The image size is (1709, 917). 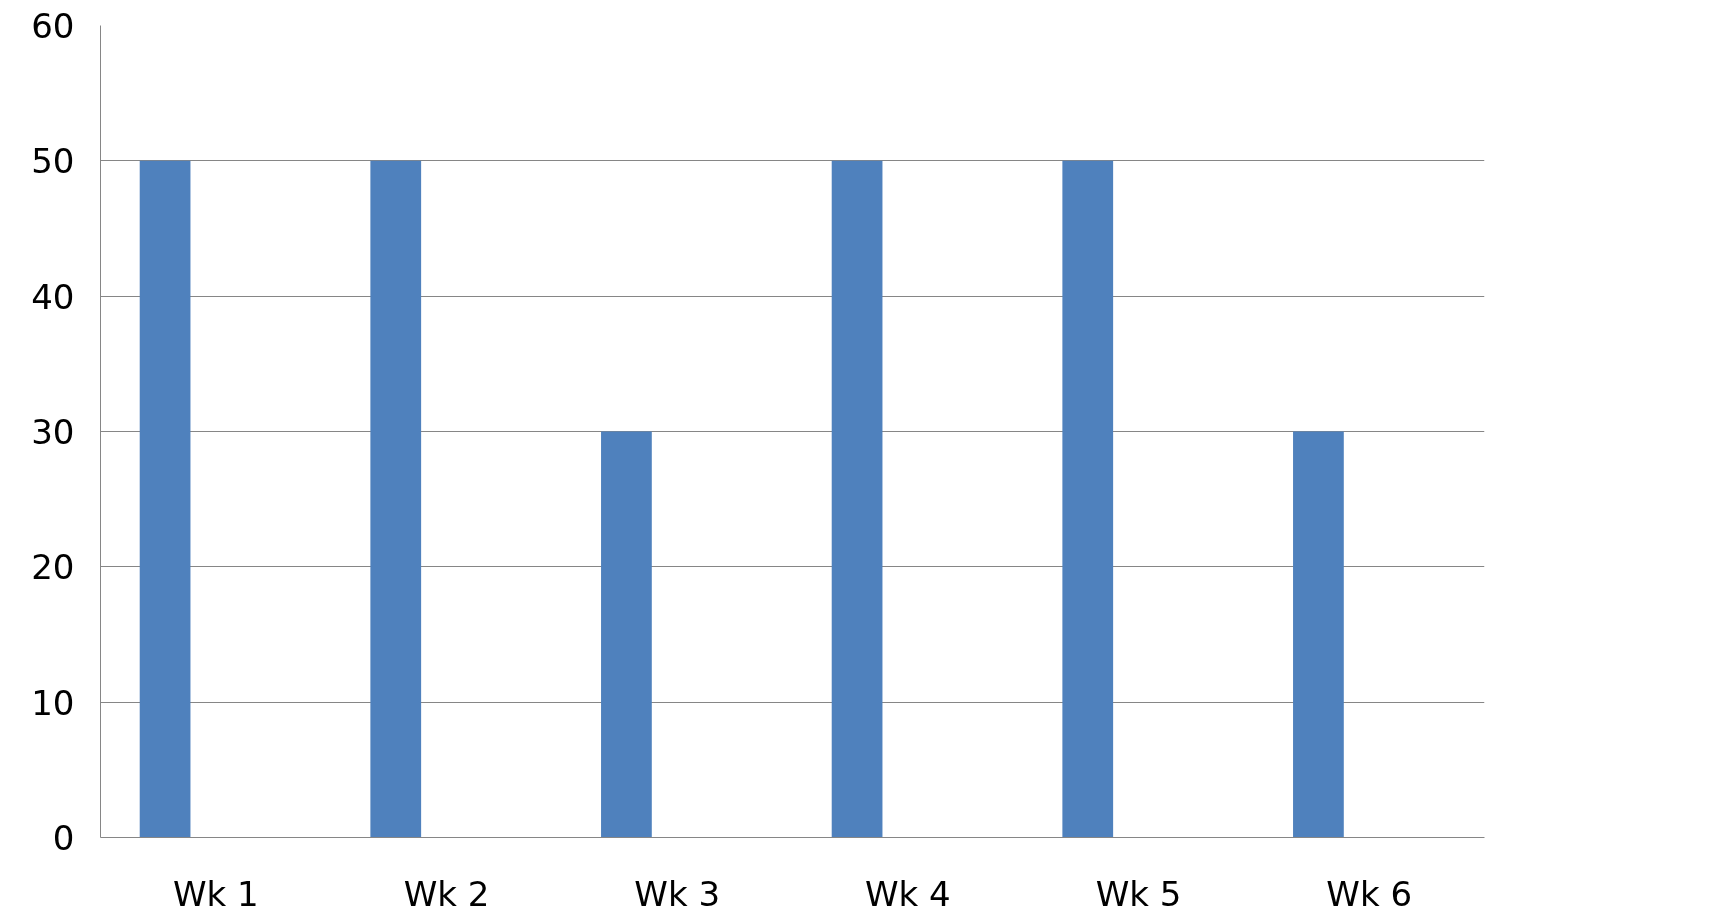 I want to click on y-tick-label: 40, so click(x=53, y=296).